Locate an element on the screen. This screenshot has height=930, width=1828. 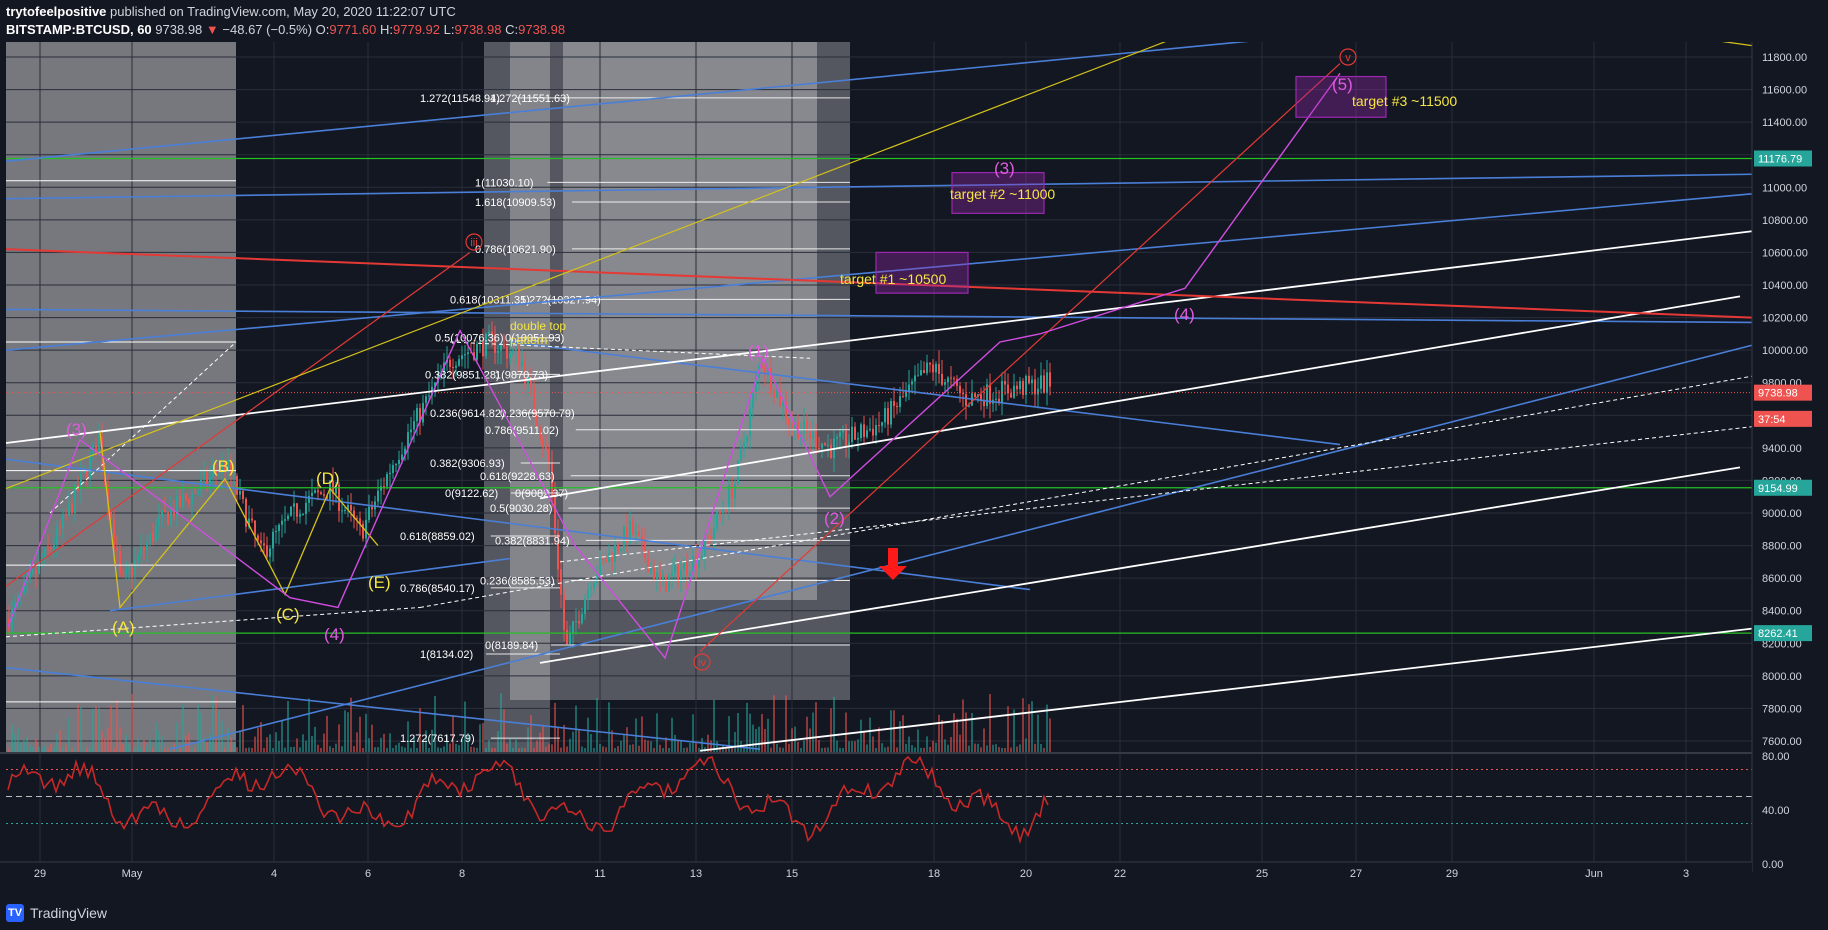
high-value: 9779.92 is located at coordinates (417, 29).